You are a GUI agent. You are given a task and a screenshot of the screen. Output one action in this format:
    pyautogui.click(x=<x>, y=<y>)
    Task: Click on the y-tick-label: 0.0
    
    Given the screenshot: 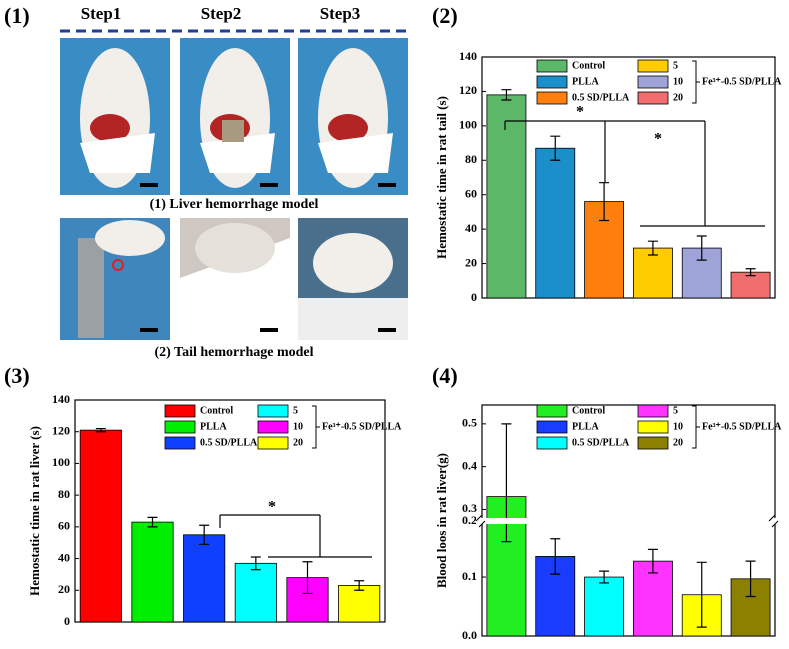 What is the action you would take?
    pyautogui.click(x=469, y=635)
    